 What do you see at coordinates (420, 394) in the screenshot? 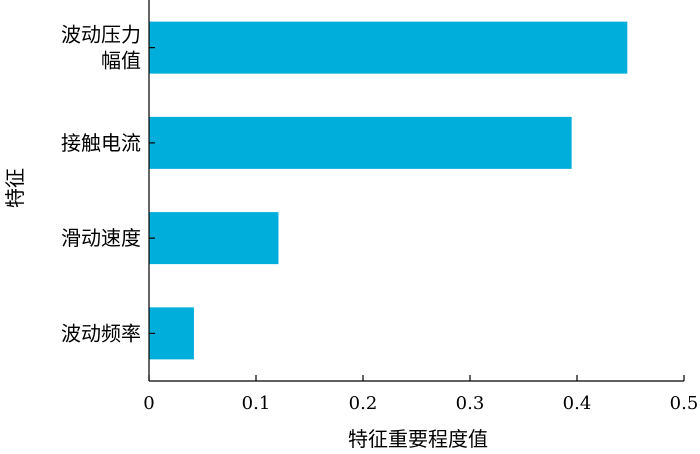
I see `x-ticks-group: 0 0.1 0.2 0.3 0.4 0.5` at bounding box center [420, 394].